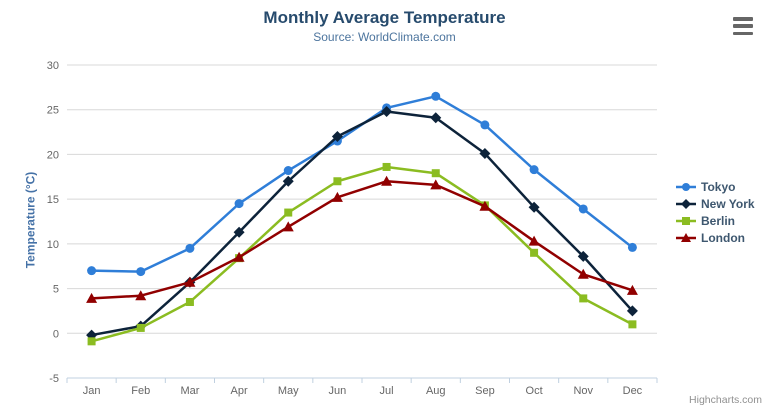 This screenshot has height=416, width=769. I want to click on credits-link: Highcharts.com, so click(725, 400).